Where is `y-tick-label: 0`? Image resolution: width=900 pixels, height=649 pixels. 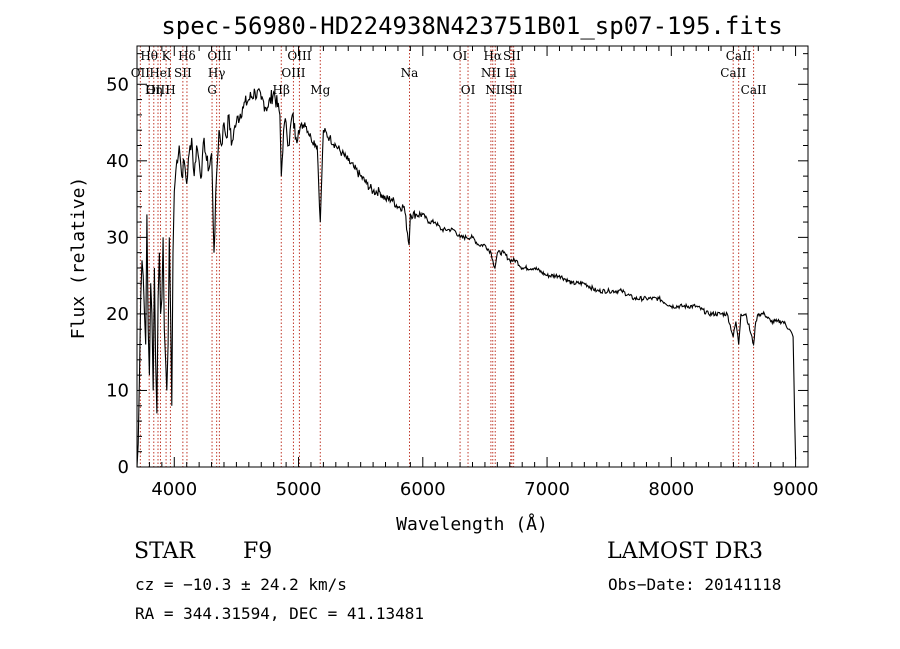 y-tick-label: 0 is located at coordinates (123, 467).